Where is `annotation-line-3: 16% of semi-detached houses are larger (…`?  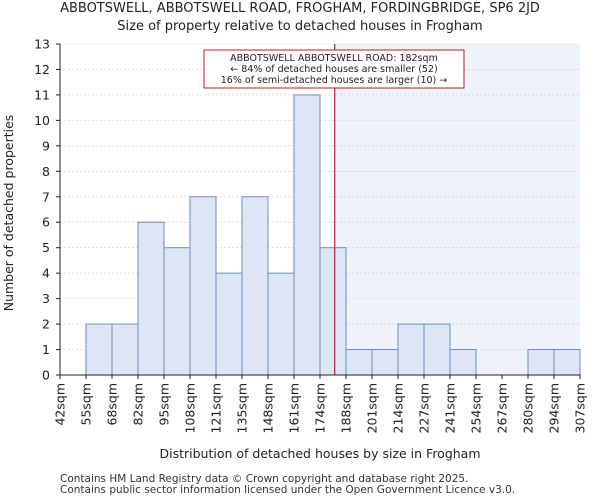 annotation-line-3: 16% of semi-detached houses are larger (… is located at coordinates (334, 80).